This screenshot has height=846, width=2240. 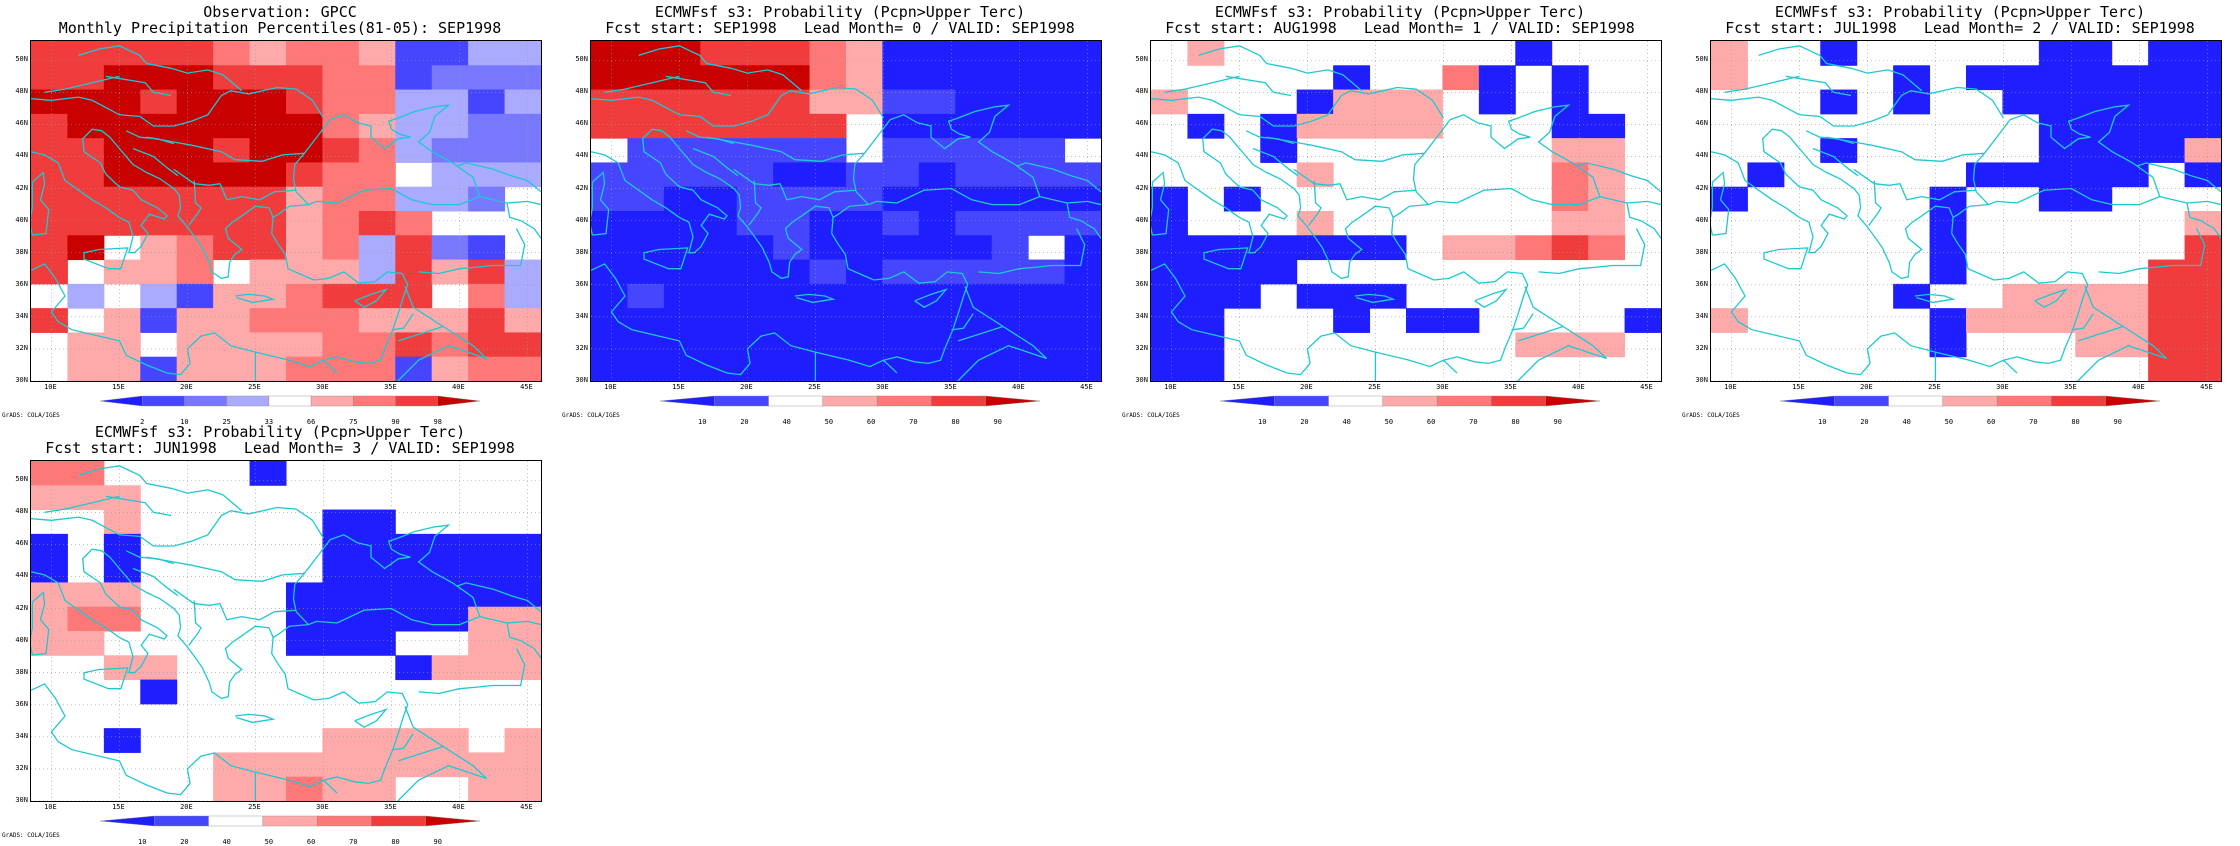 What do you see at coordinates (581, 123) in the screenshot?
I see `lat-label: 46N` at bounding box center [581, 123].